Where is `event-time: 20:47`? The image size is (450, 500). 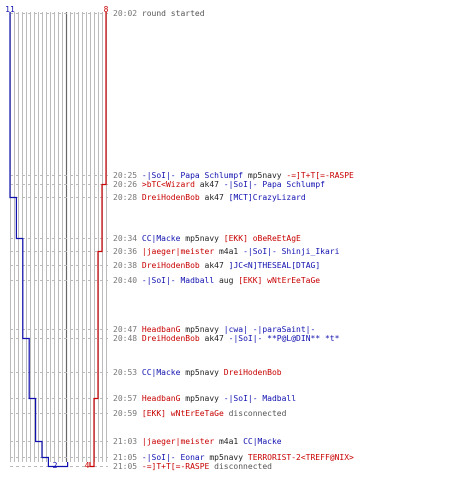
event-time: 20:47 is located at coordinates (125, 329).